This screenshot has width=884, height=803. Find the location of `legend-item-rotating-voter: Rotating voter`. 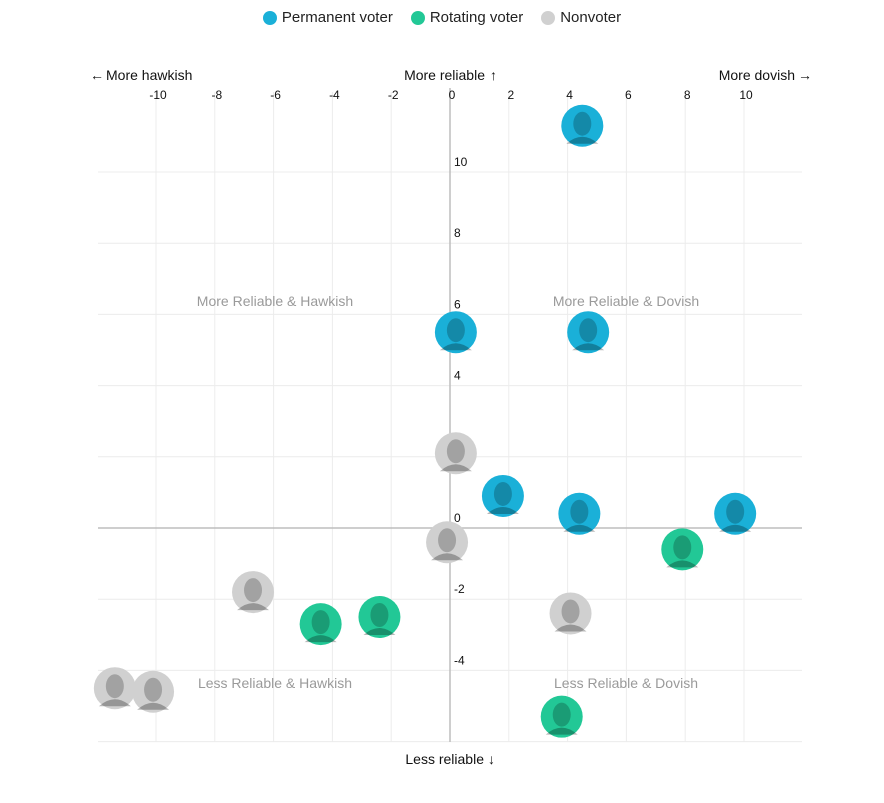

legend-item-rotating-voter: Rotating voter is located at coordinates (467, 17).